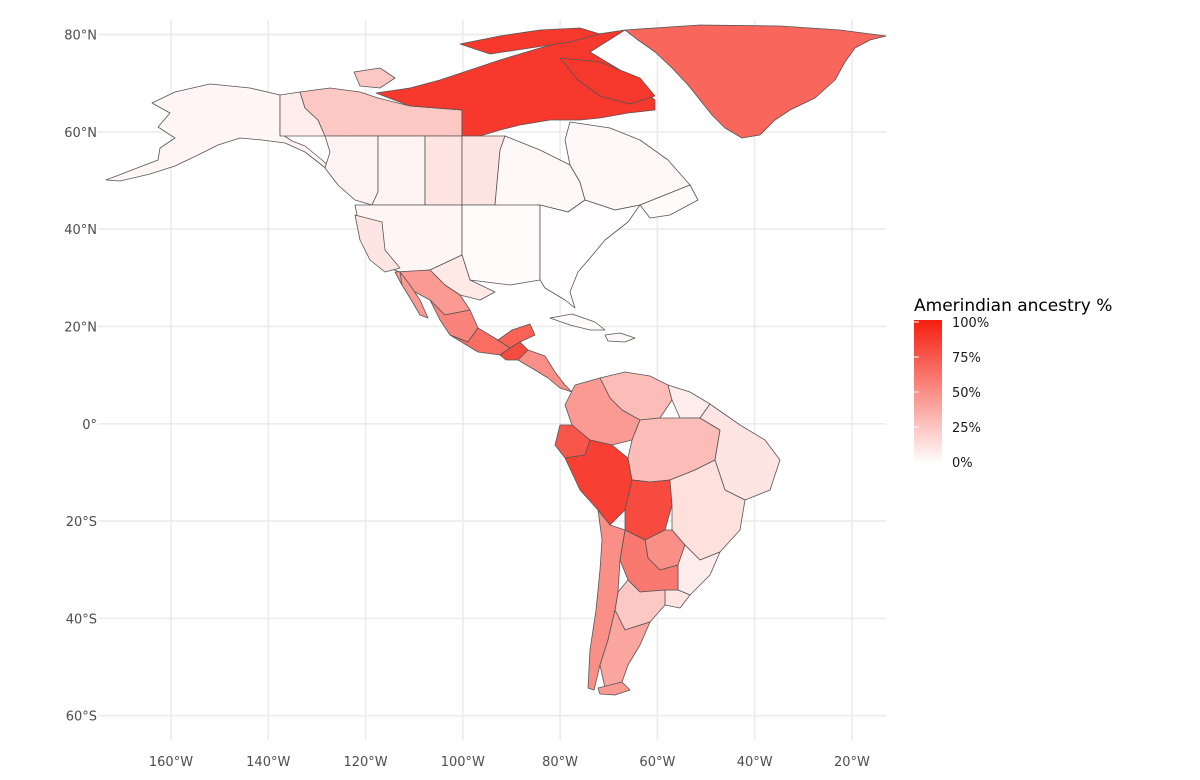  I want to click on region-british-columbia, so click(351, 170).